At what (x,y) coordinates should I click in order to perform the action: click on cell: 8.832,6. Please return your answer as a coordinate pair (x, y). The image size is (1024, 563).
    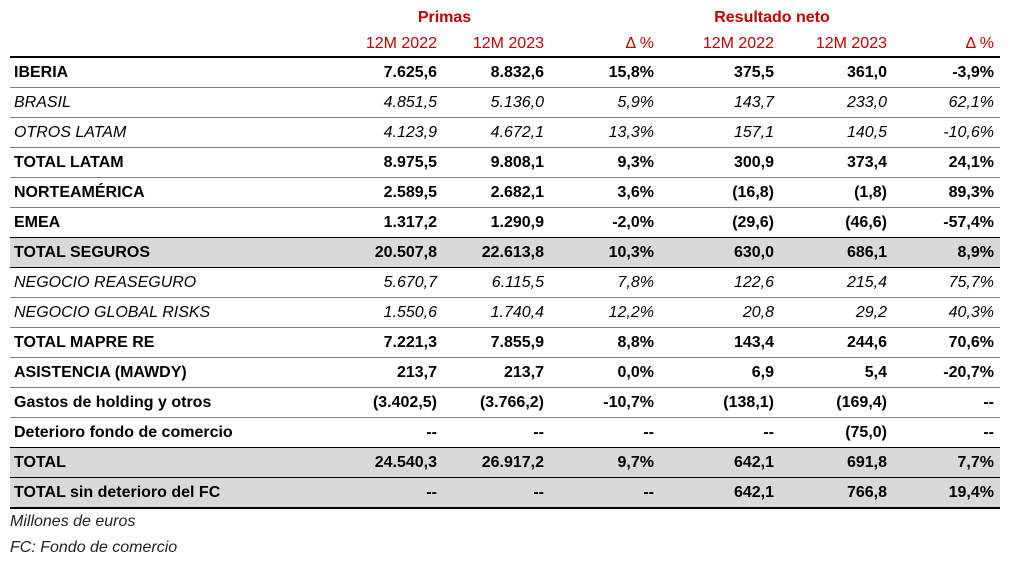
    Looking at the image, I should click on (496, 72).